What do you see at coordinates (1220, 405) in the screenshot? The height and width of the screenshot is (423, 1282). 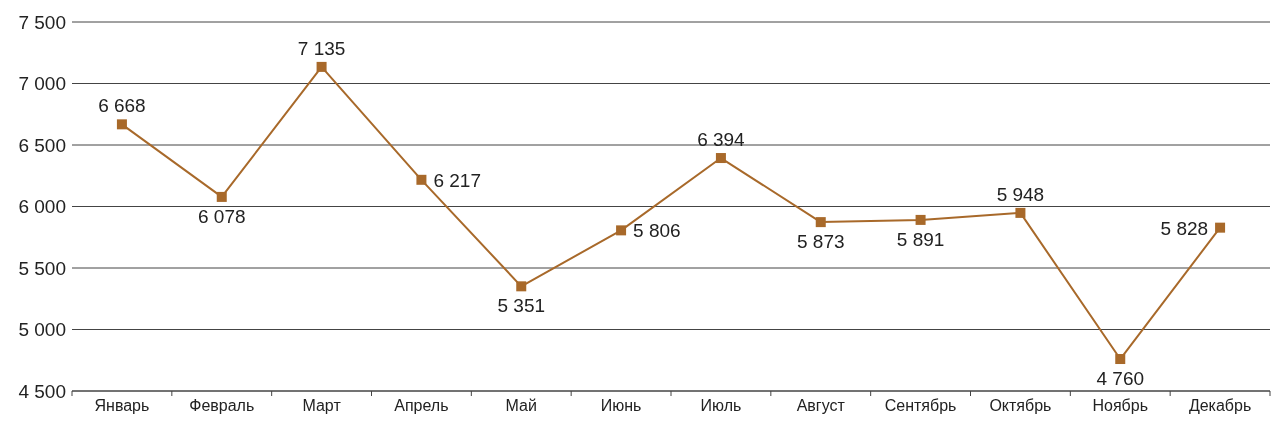 I see `x-tick-label: Декабрь` at bounding box center [1220, 405].